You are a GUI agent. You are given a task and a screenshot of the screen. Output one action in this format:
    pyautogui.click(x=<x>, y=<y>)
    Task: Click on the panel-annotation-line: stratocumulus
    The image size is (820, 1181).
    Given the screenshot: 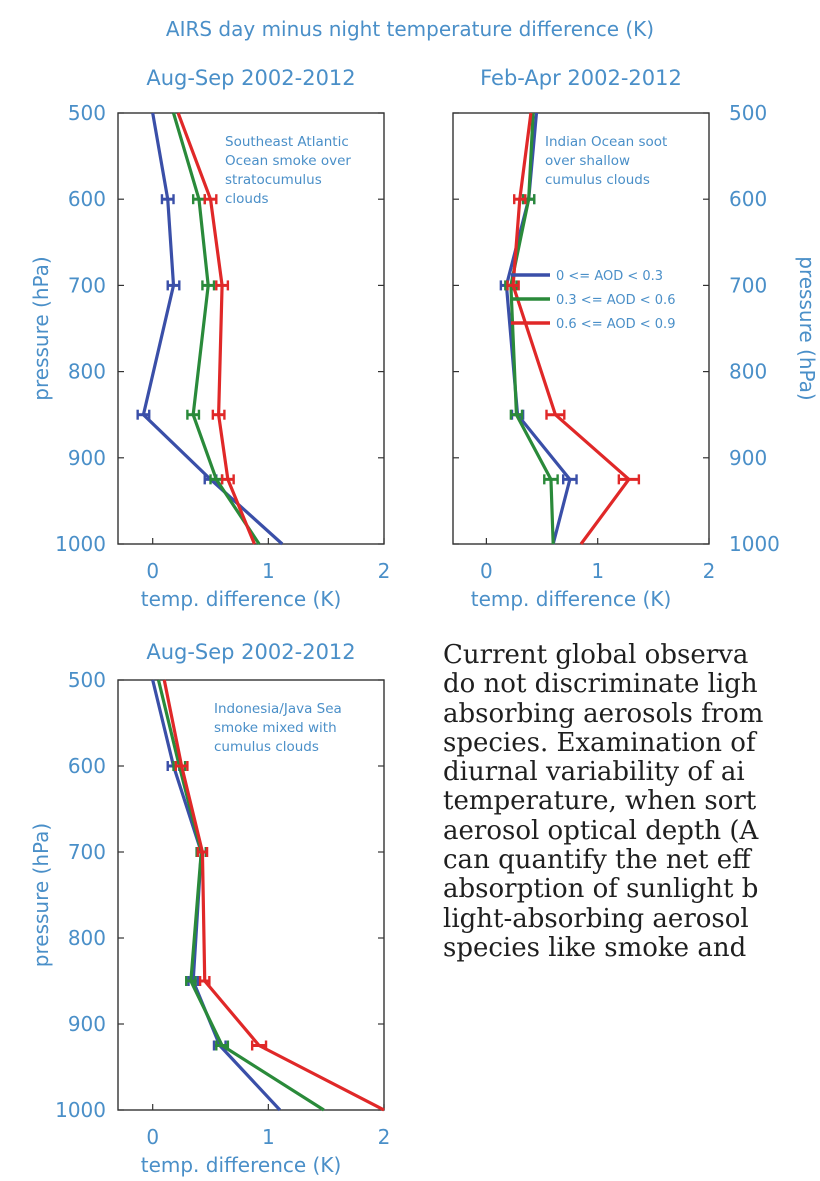 What is the action you would take?
    pyautogui.click(x=273, y=180)
    